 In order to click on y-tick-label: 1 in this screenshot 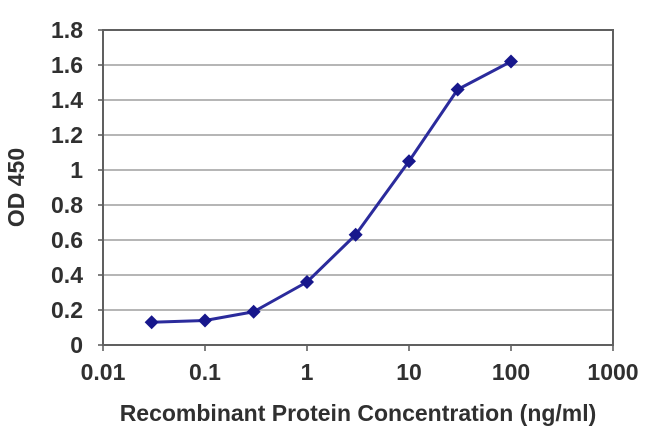, I will do `click(76, 170)`.